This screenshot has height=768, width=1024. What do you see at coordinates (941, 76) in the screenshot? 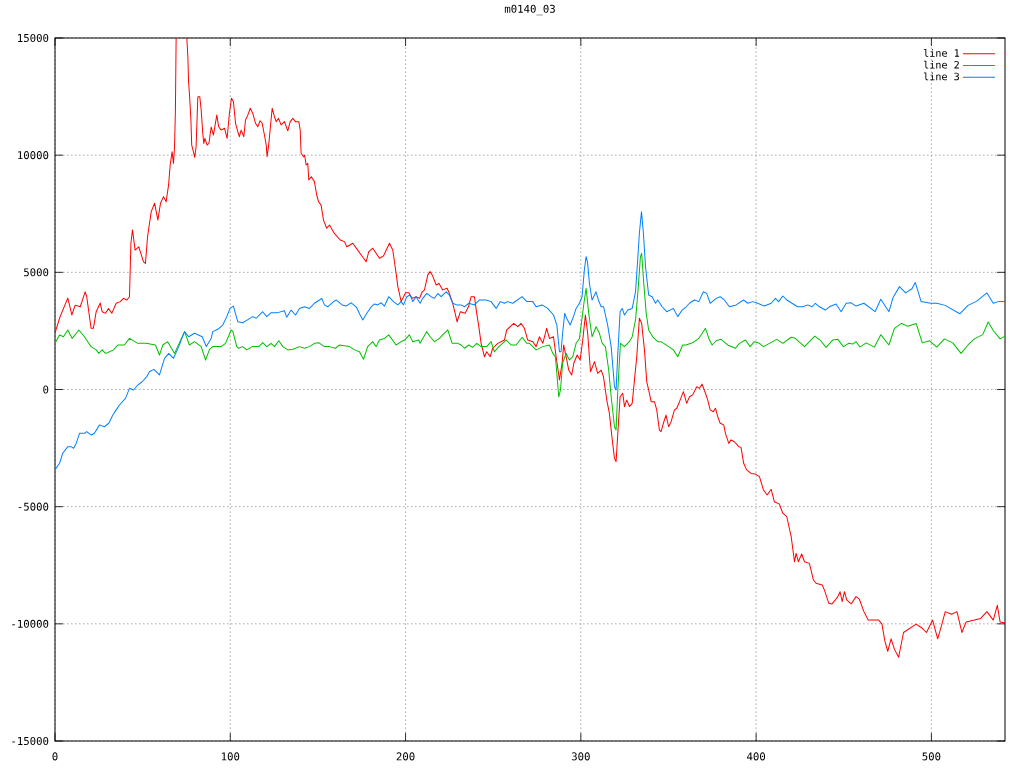
I see `legend-label: line 3` at bounding box center [941, 76].